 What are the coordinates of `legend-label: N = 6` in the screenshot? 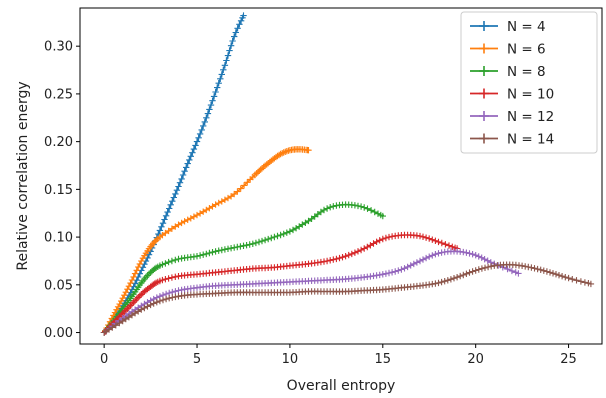 It's located at (526, 50).